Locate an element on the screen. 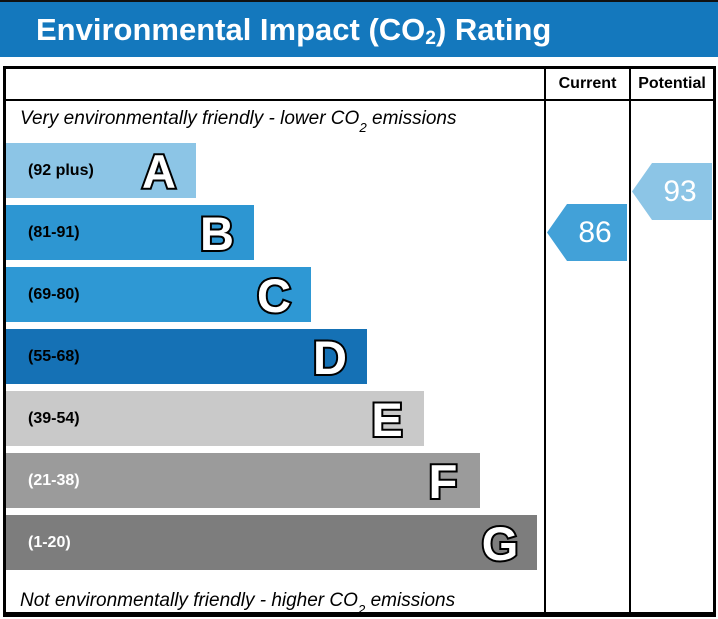 The height and width of the screenshot is (619, 718). svg-text: E is located at coordinates (386, 419).